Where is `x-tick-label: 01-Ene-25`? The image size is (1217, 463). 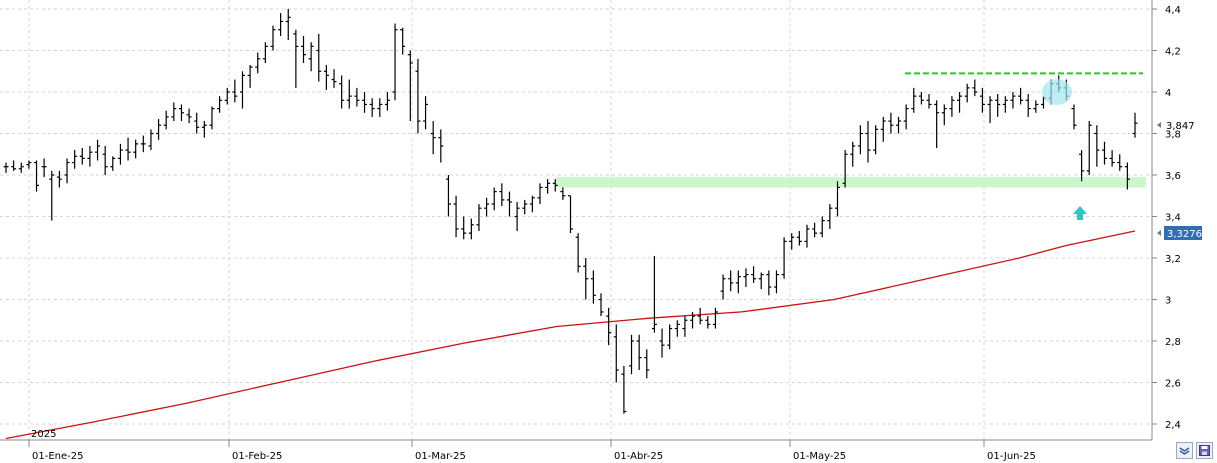
x-tick-label: 01-Ene-25 is located at coordinates (57, 456).